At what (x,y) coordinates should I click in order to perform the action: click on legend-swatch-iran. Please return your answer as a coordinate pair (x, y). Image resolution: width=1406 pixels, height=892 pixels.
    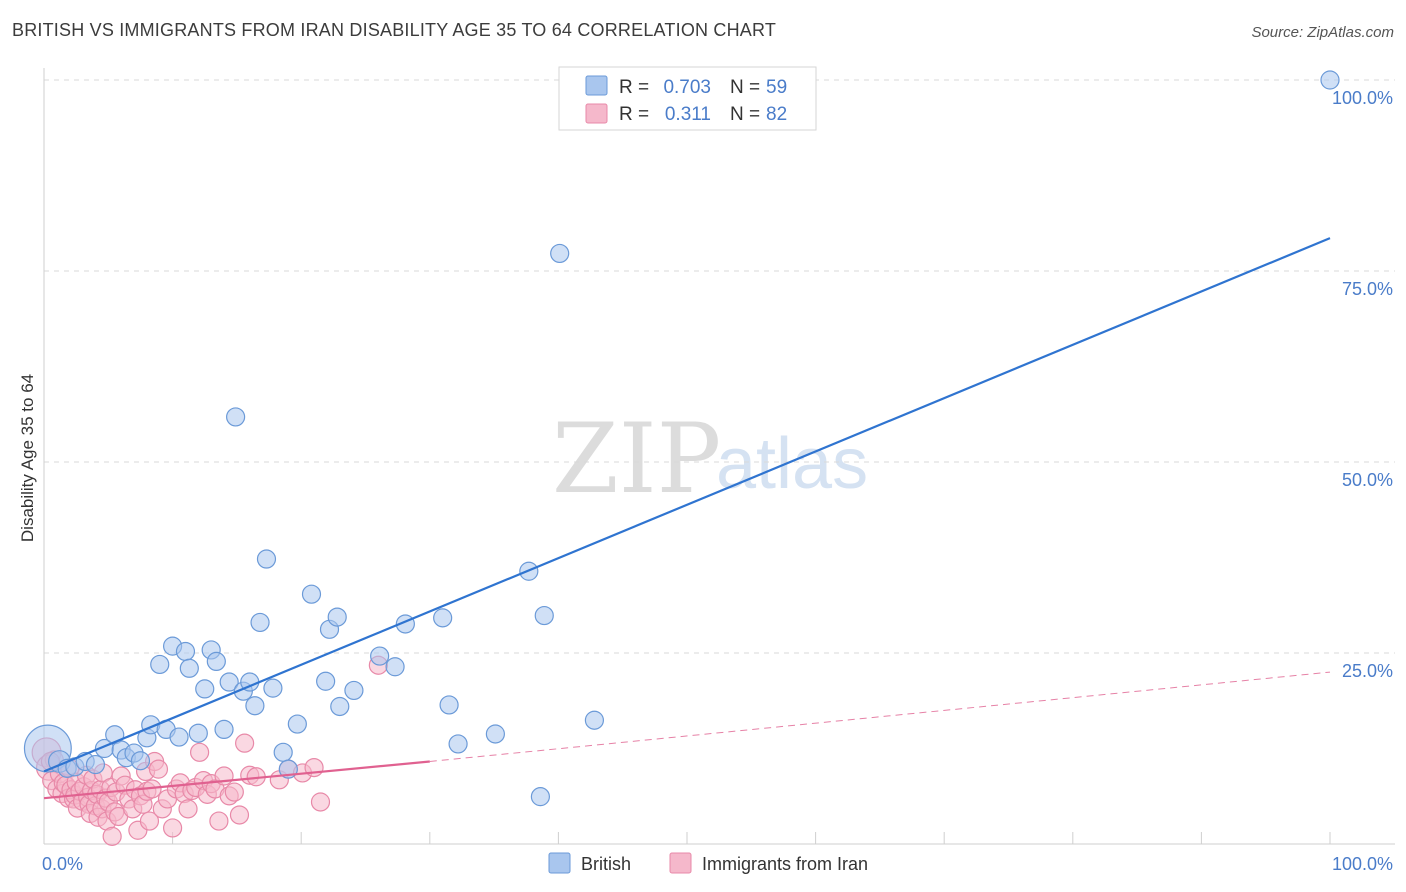
    Looking at the image, I should click on (596, 113).